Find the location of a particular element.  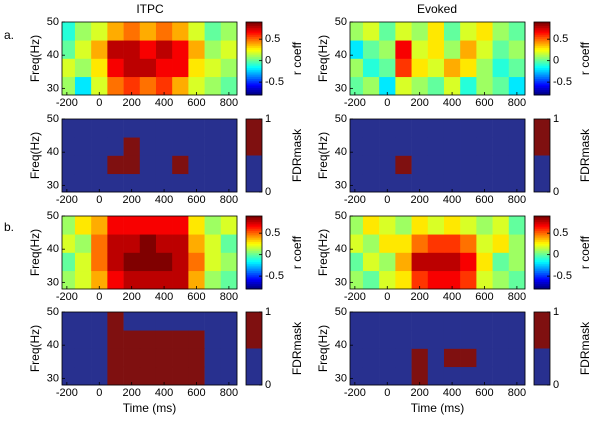

colorbar-tick-label: -0.5 is located at coordinates (274, 276).